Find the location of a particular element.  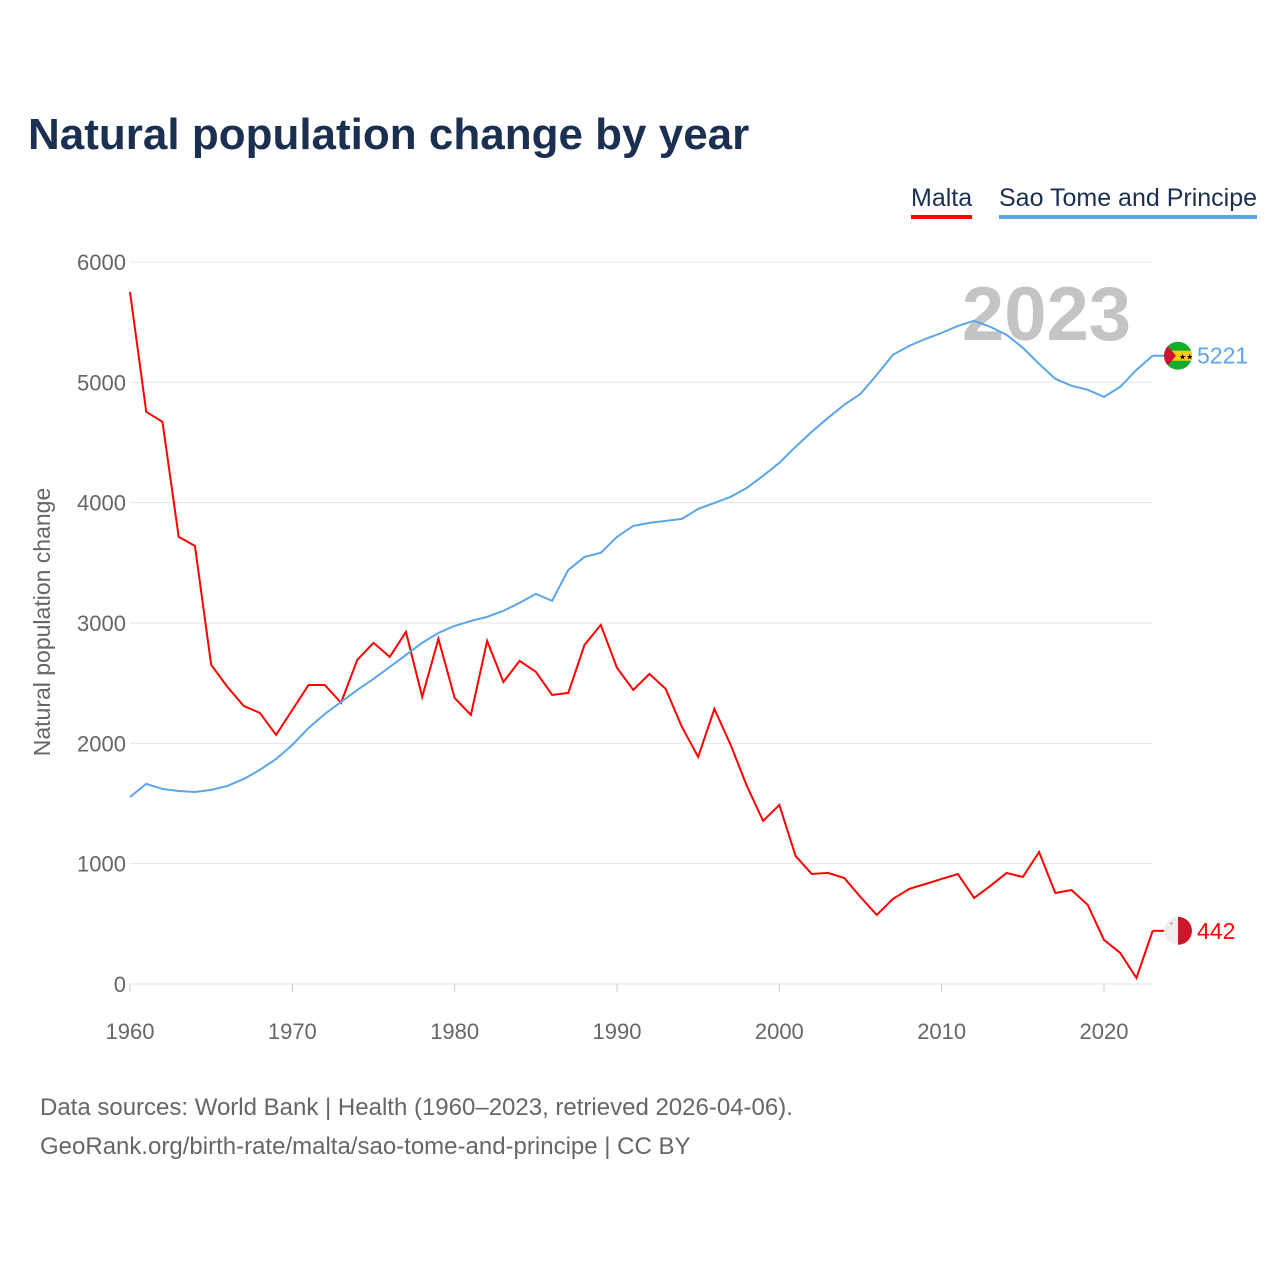

legend-sao-tome: Sao Tome and Principe is located at coordinates (1128, 201).